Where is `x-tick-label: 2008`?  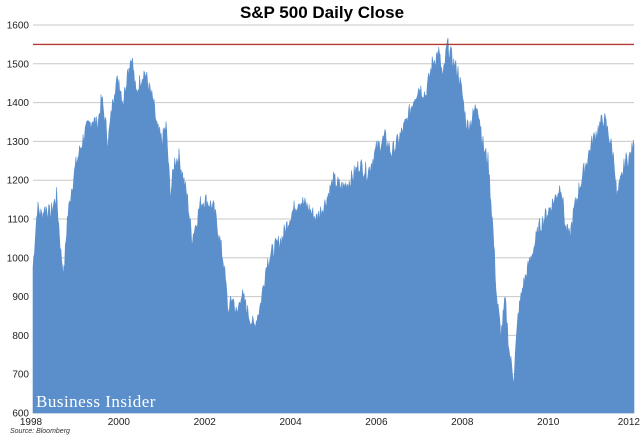
x-tick-label: 2008 is located at coordinates (462, 422).